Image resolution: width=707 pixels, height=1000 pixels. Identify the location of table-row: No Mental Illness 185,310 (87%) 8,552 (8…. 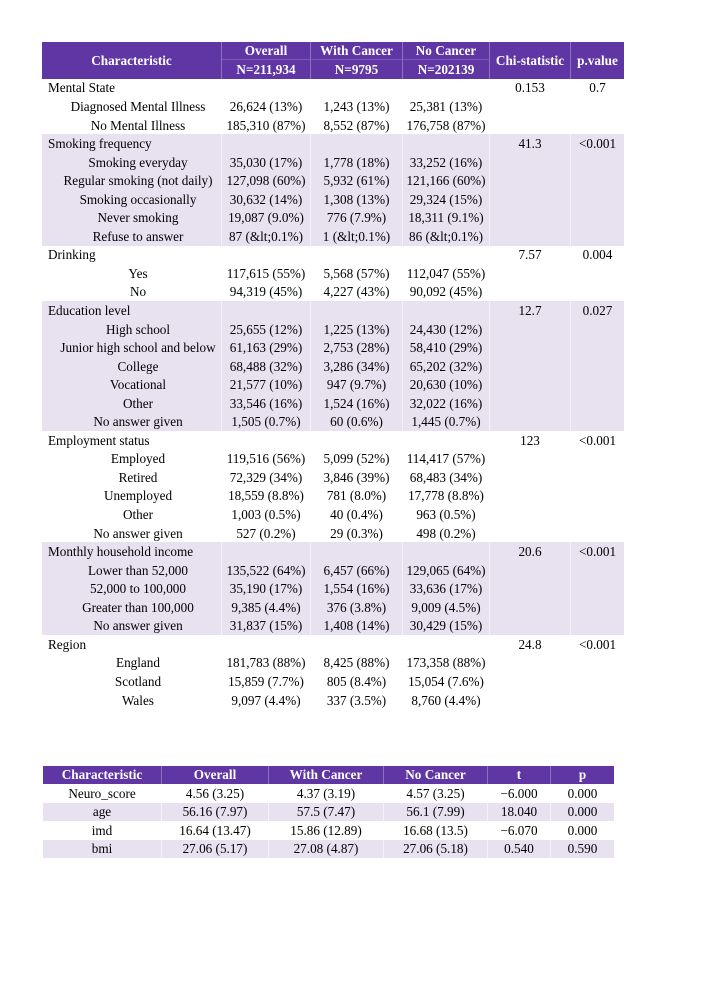
(333, 125).